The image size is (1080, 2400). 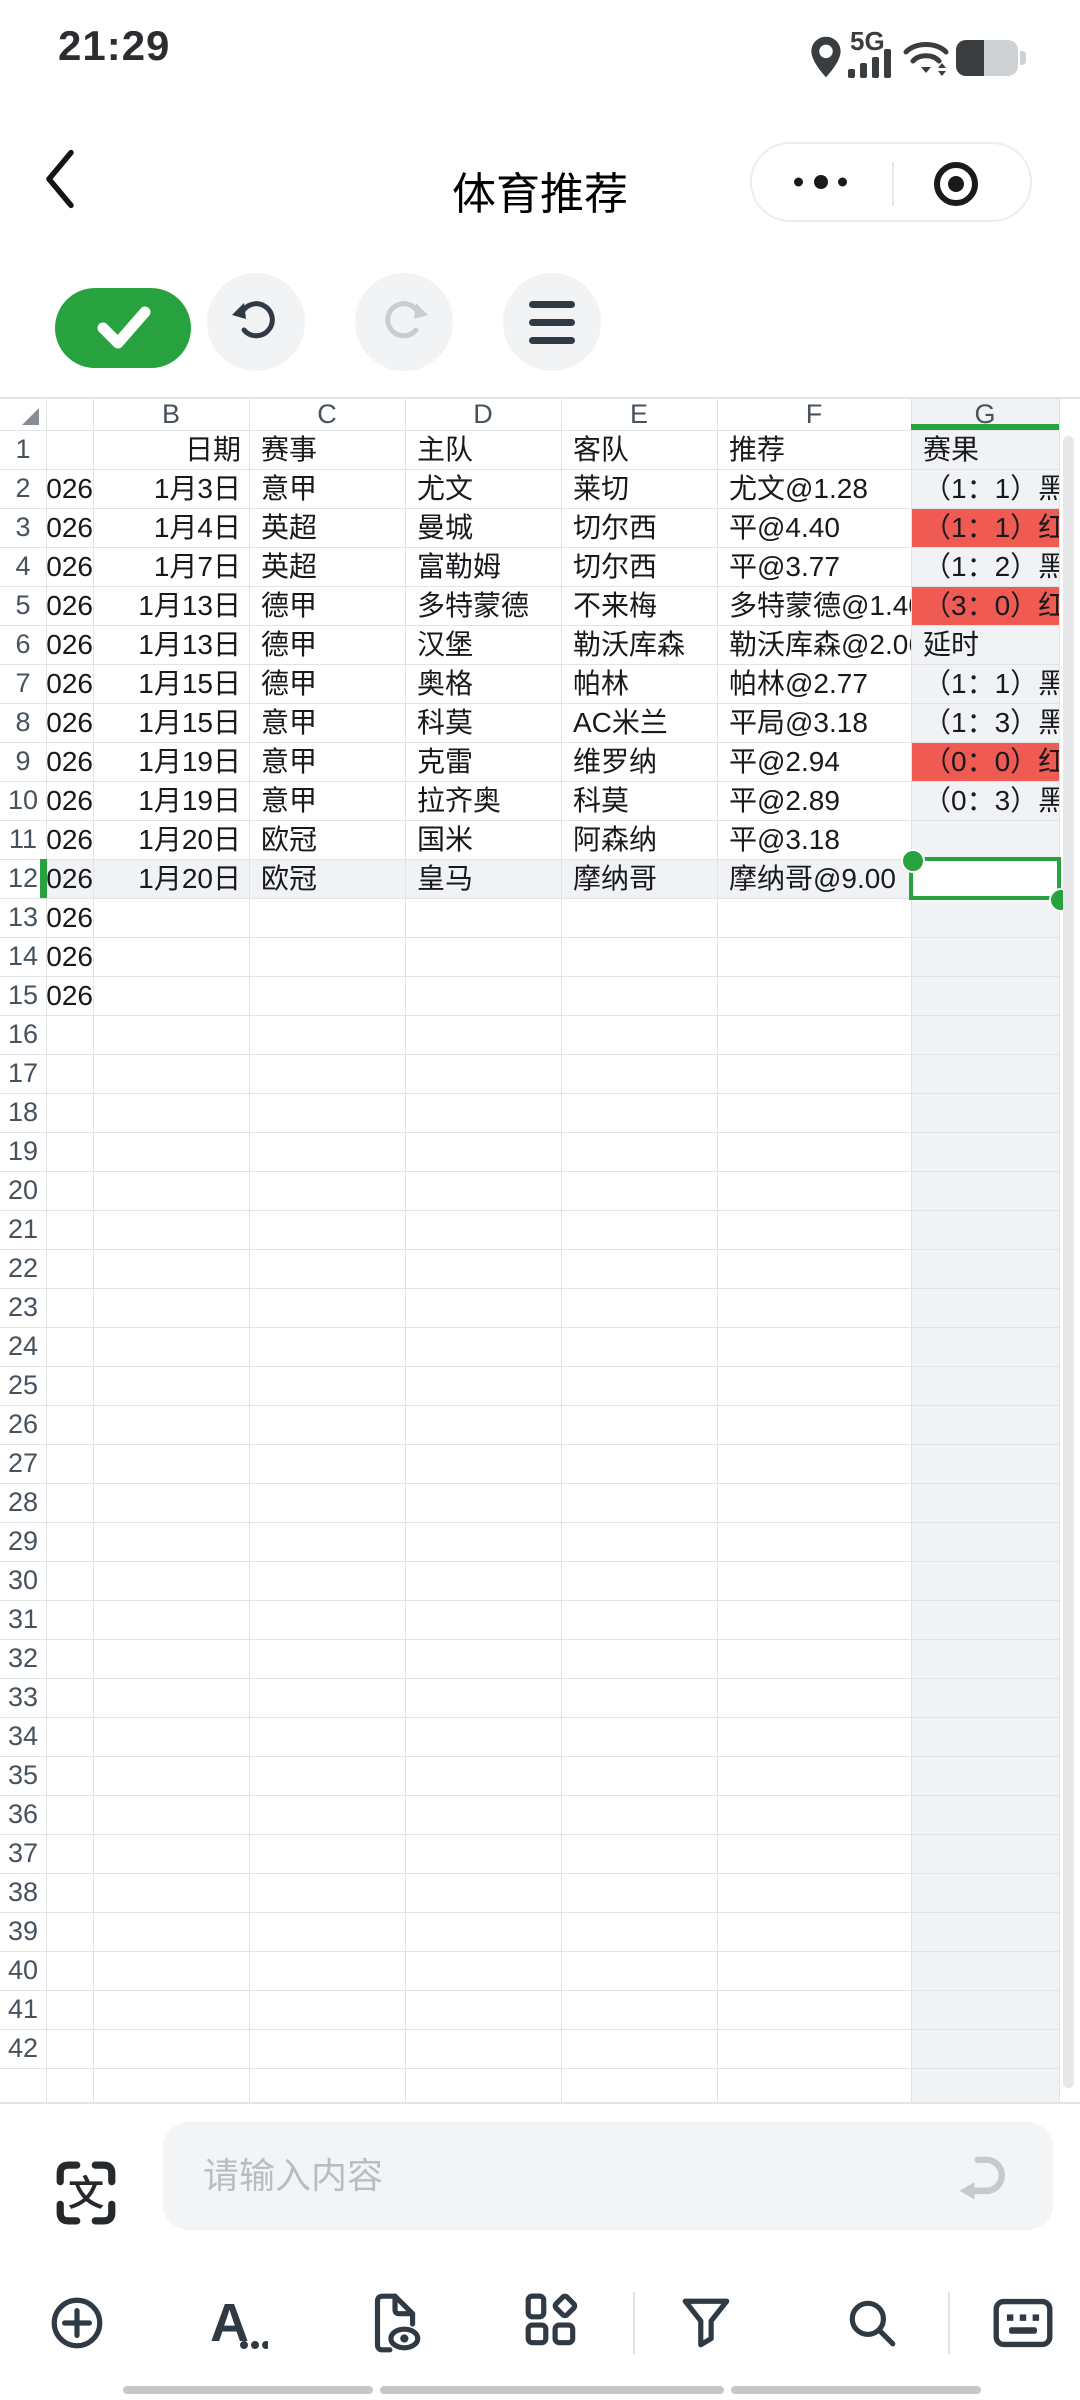 I want to click on cell-E4: 切尔西, so click(x=615, y=566).